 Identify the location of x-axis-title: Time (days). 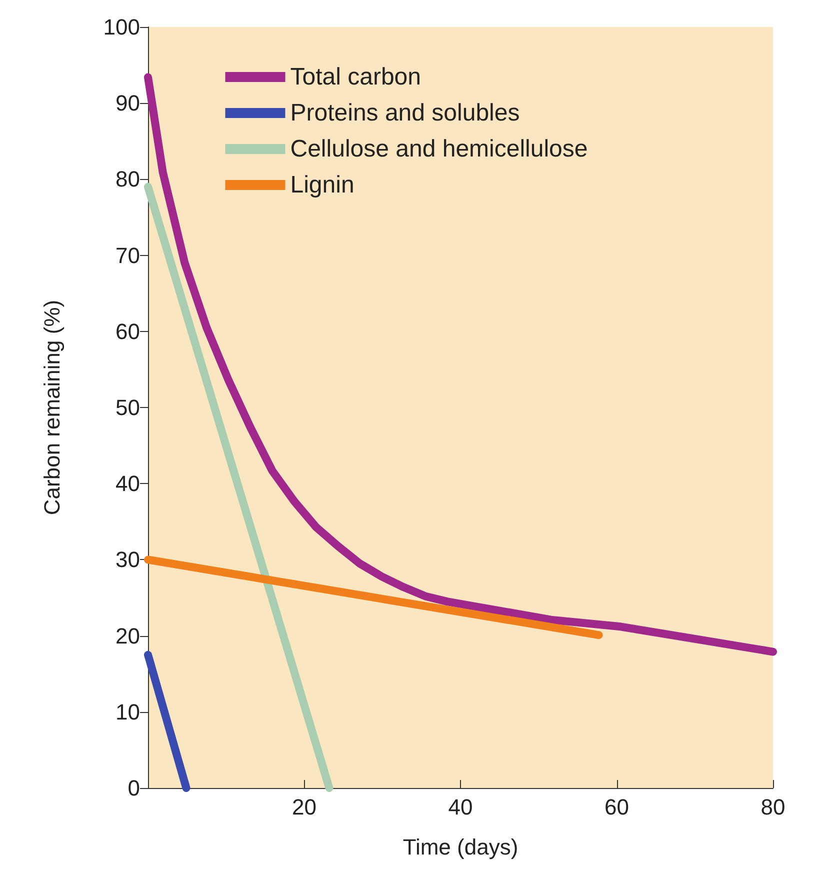
(460, 847).